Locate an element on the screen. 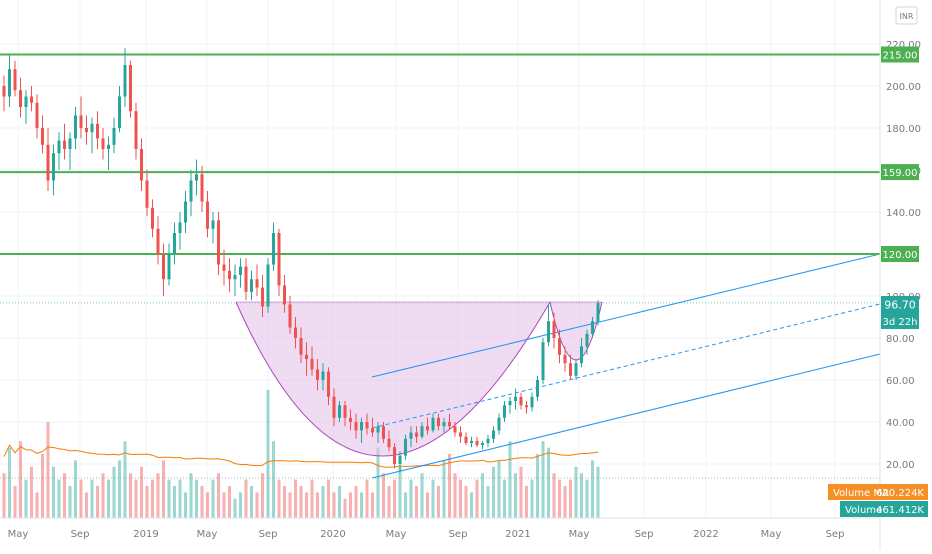 This screenshot has height=554, width=932. channel-lower-line is located at coordinates (626, 416).